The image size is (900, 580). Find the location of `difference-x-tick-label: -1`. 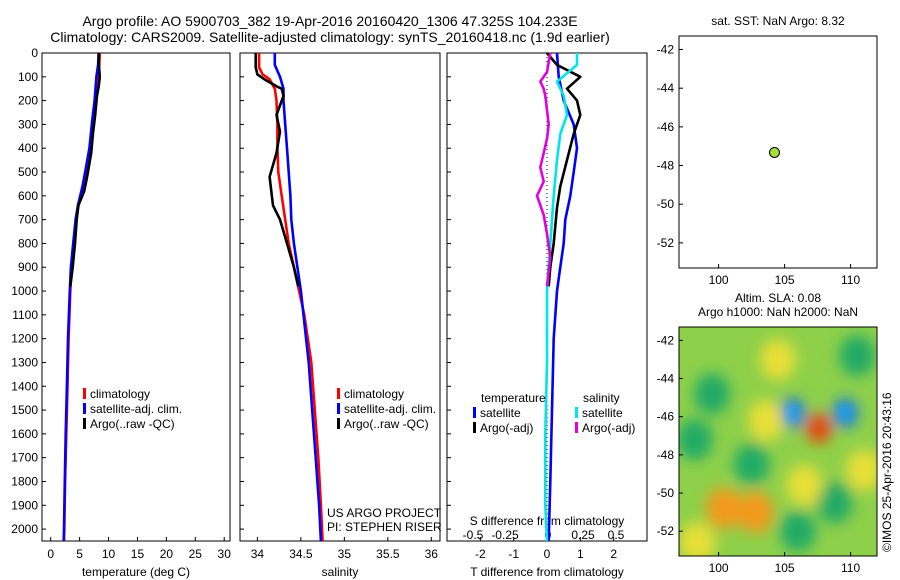

difference-x-tick-label: -1 is located at coordinates (513, 554).